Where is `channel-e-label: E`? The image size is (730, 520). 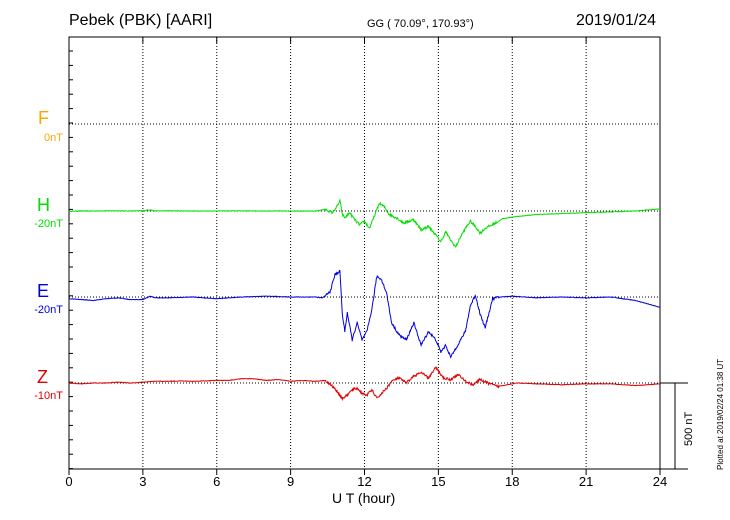 channel-e-label: E is located at coordinates (43, 291).